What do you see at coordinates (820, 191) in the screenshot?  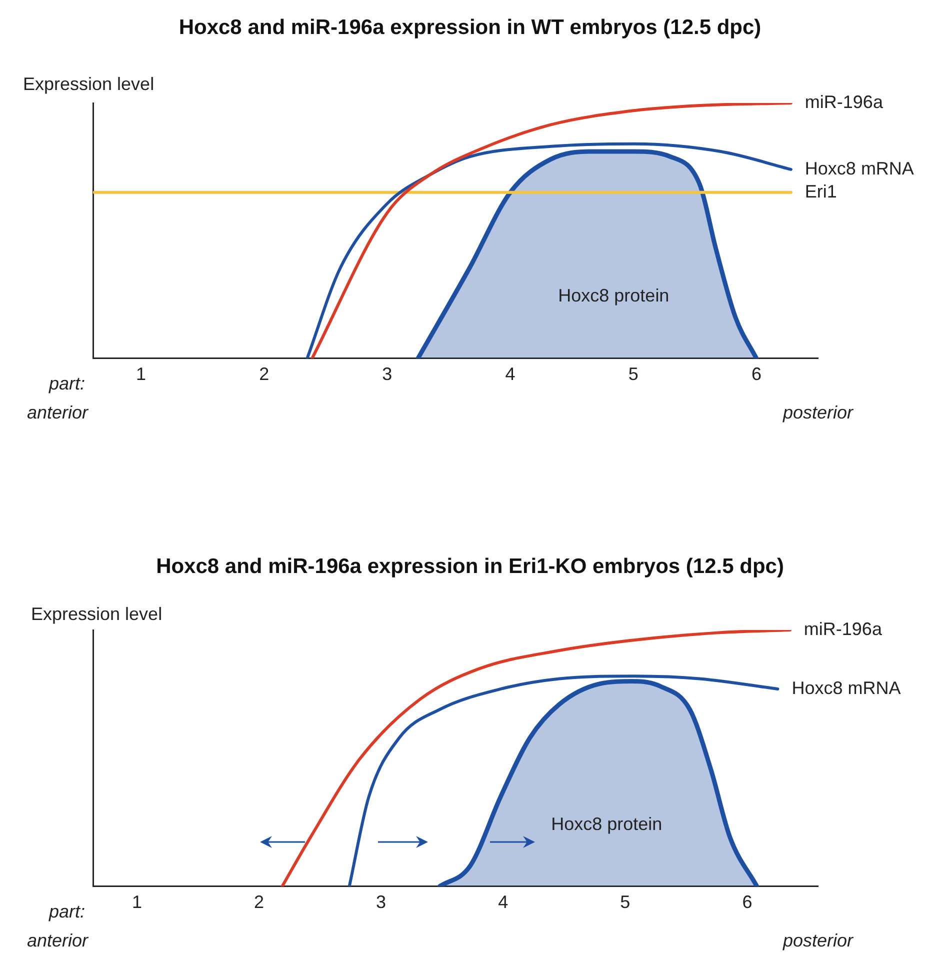 I see `series-label: Eri1` at bounding box center [820, 191].